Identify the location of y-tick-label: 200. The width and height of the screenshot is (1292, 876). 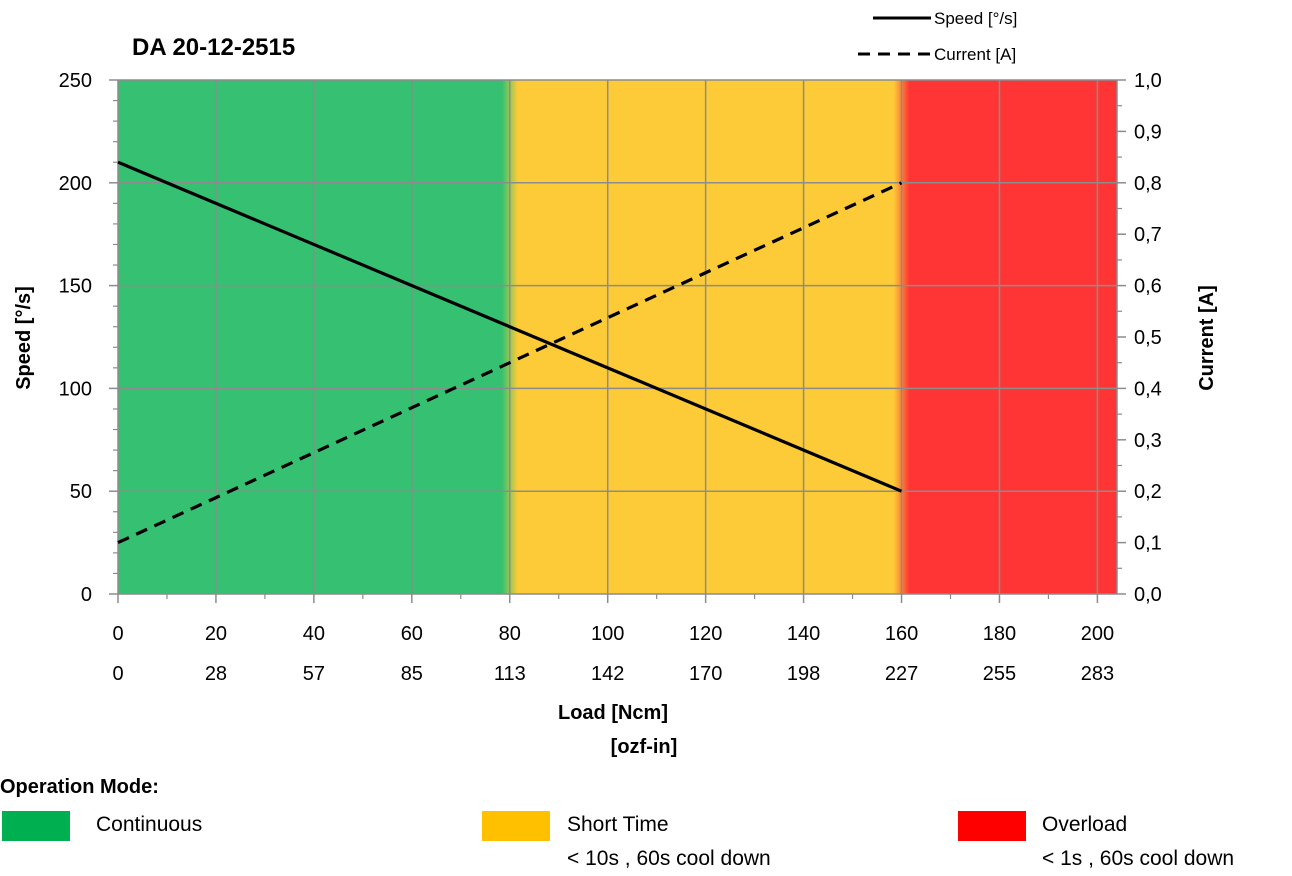
(75, 184).